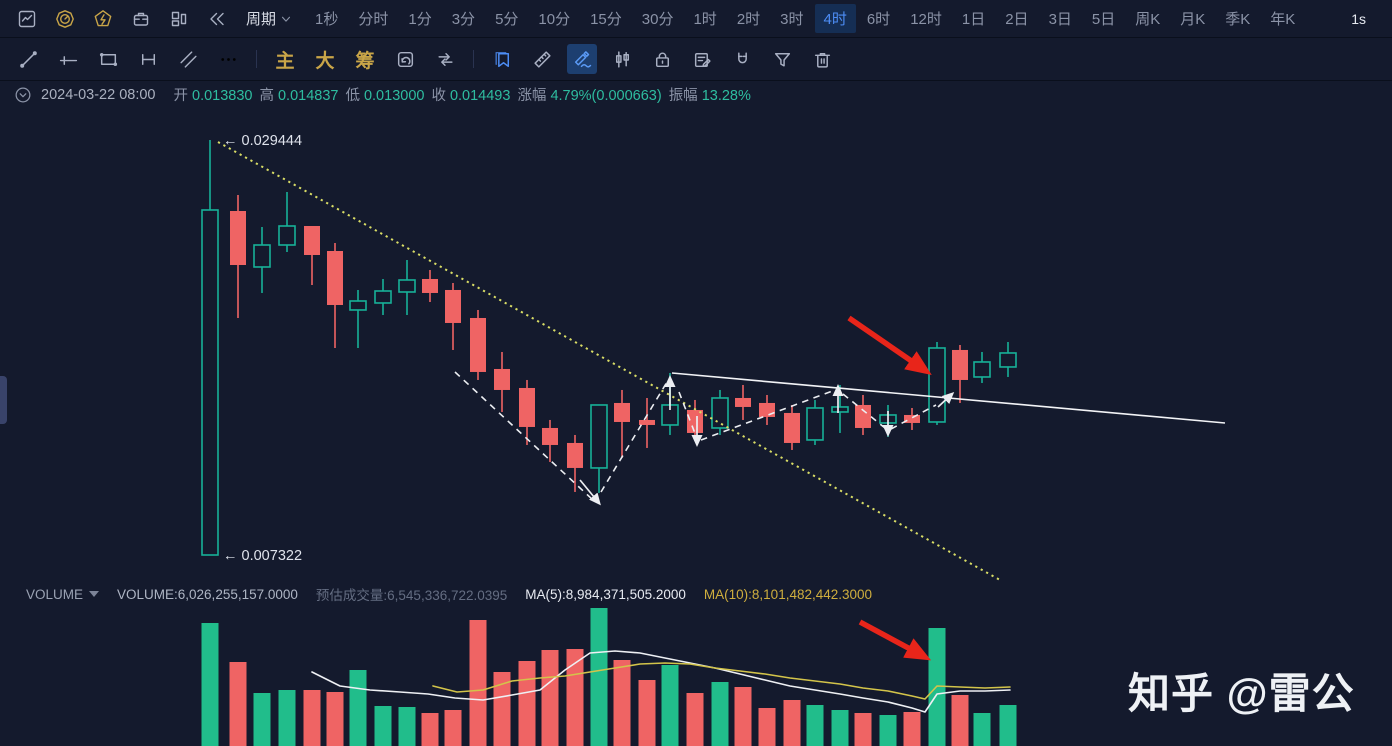 The width and height of the screenshot is (1392, 746). Describe the element at coordinates (108, 59) in the screenshot. I see `rectangle-tool` at that location.